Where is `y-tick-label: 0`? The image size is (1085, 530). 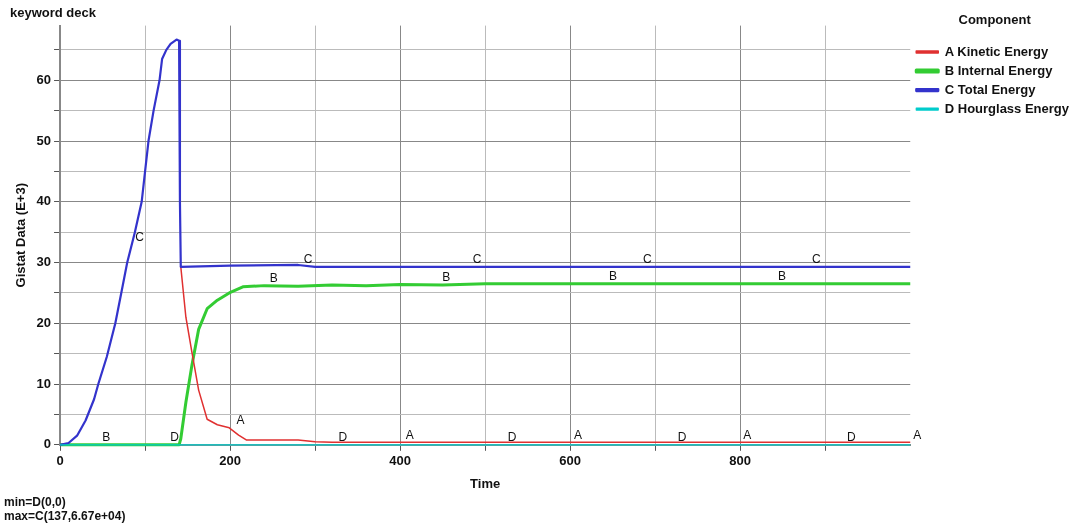 y-tick-label: 0 is located at coordinates (47, 444).